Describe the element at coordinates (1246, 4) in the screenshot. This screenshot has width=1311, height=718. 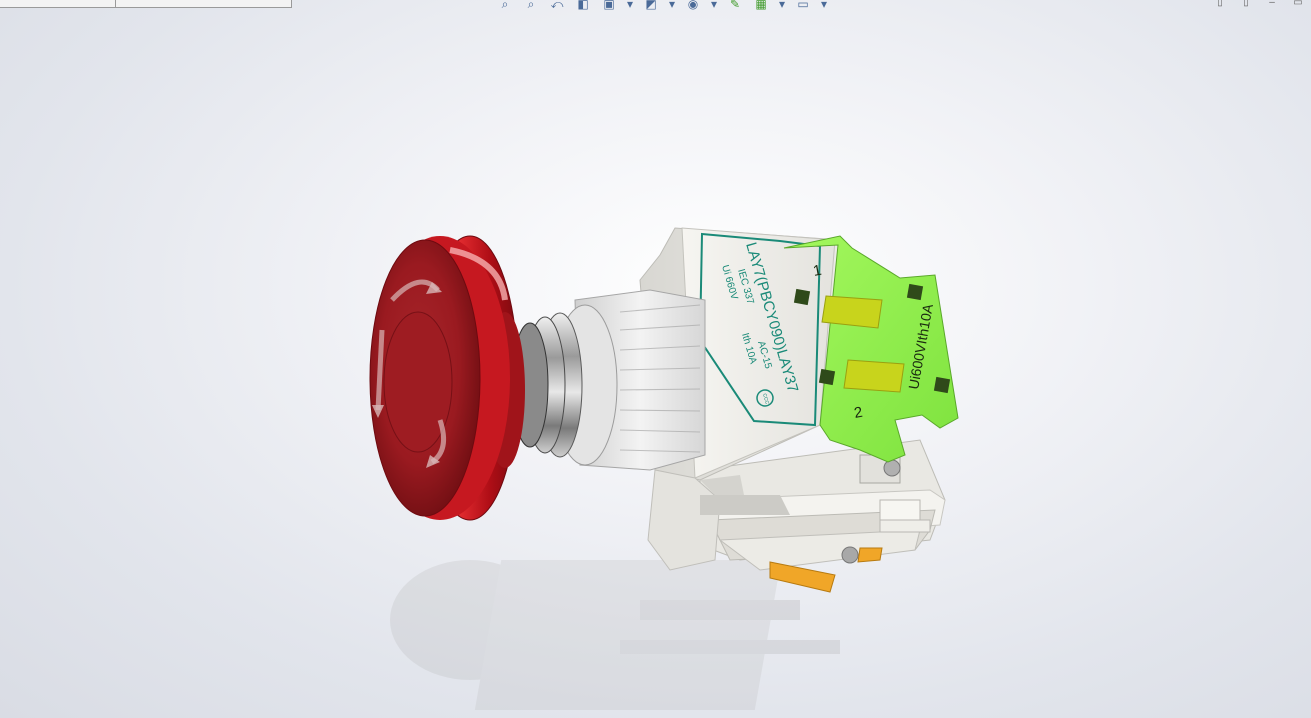
I see `tile-icon: ▯` at that location.